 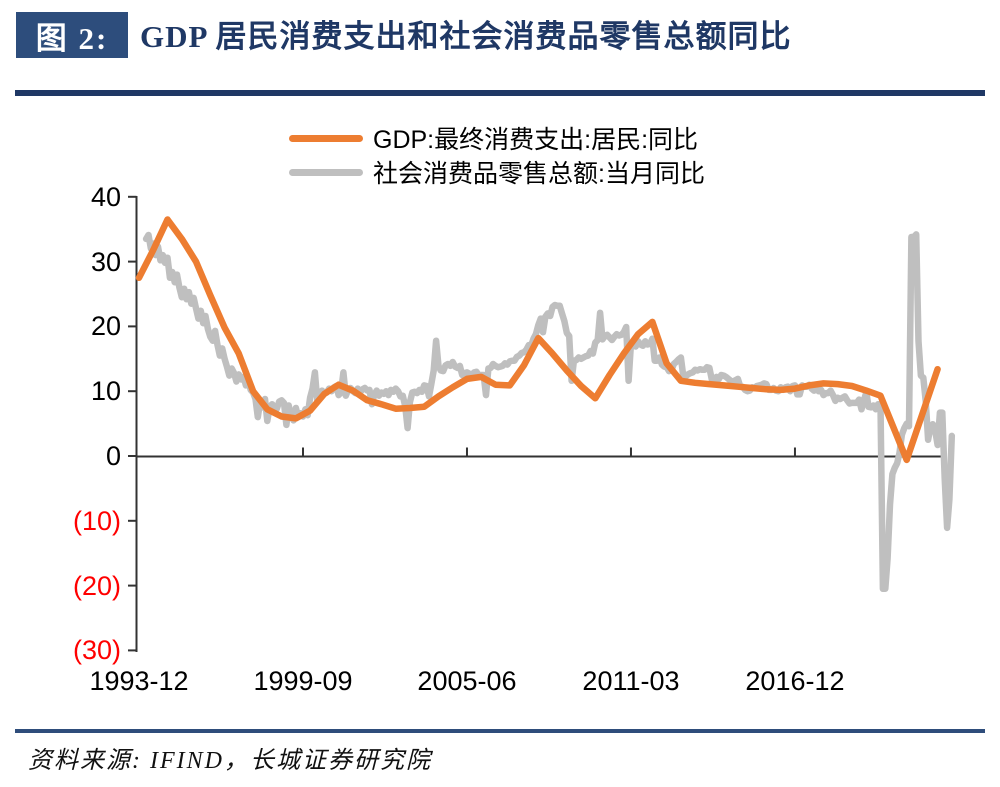 What do you see at coordinates (326, 138) in the screenshot?
I see `legend-swatch-gdp-consumption` at bounding box center [326, 138].